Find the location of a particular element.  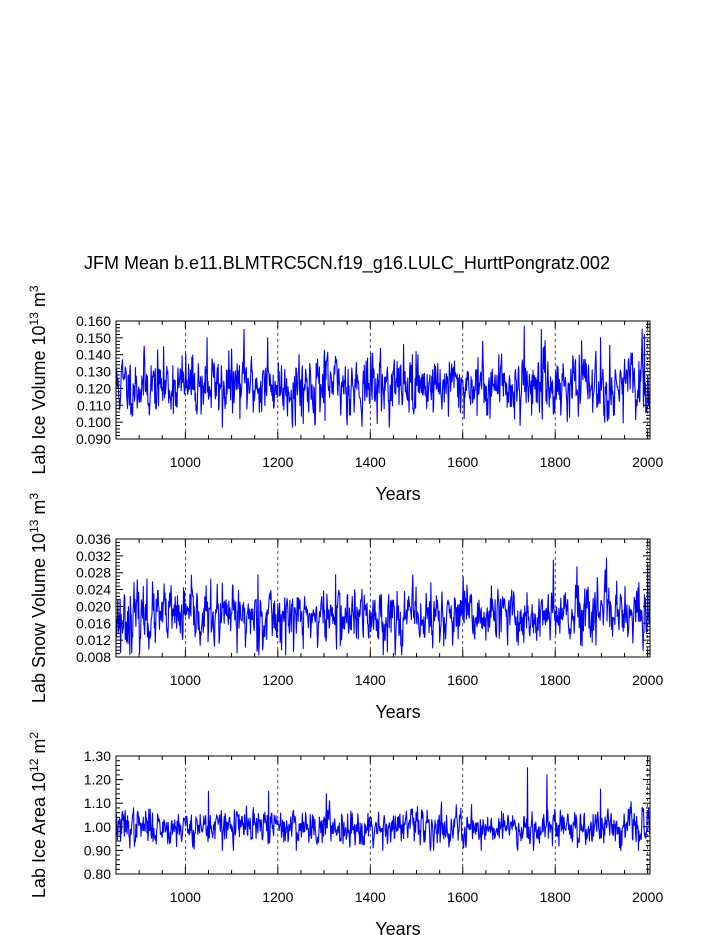

y-axis-label: Lab Ice Volume 1013 m3 is located at coordinates (38, 379).